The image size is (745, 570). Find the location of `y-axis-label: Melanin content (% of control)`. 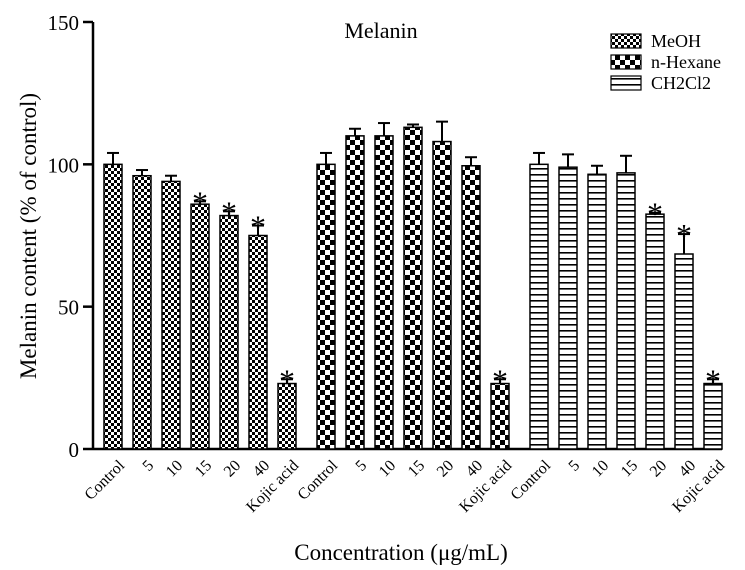

y-axis-label: Melanin content (% of control) is located at coordinates (28, 236).